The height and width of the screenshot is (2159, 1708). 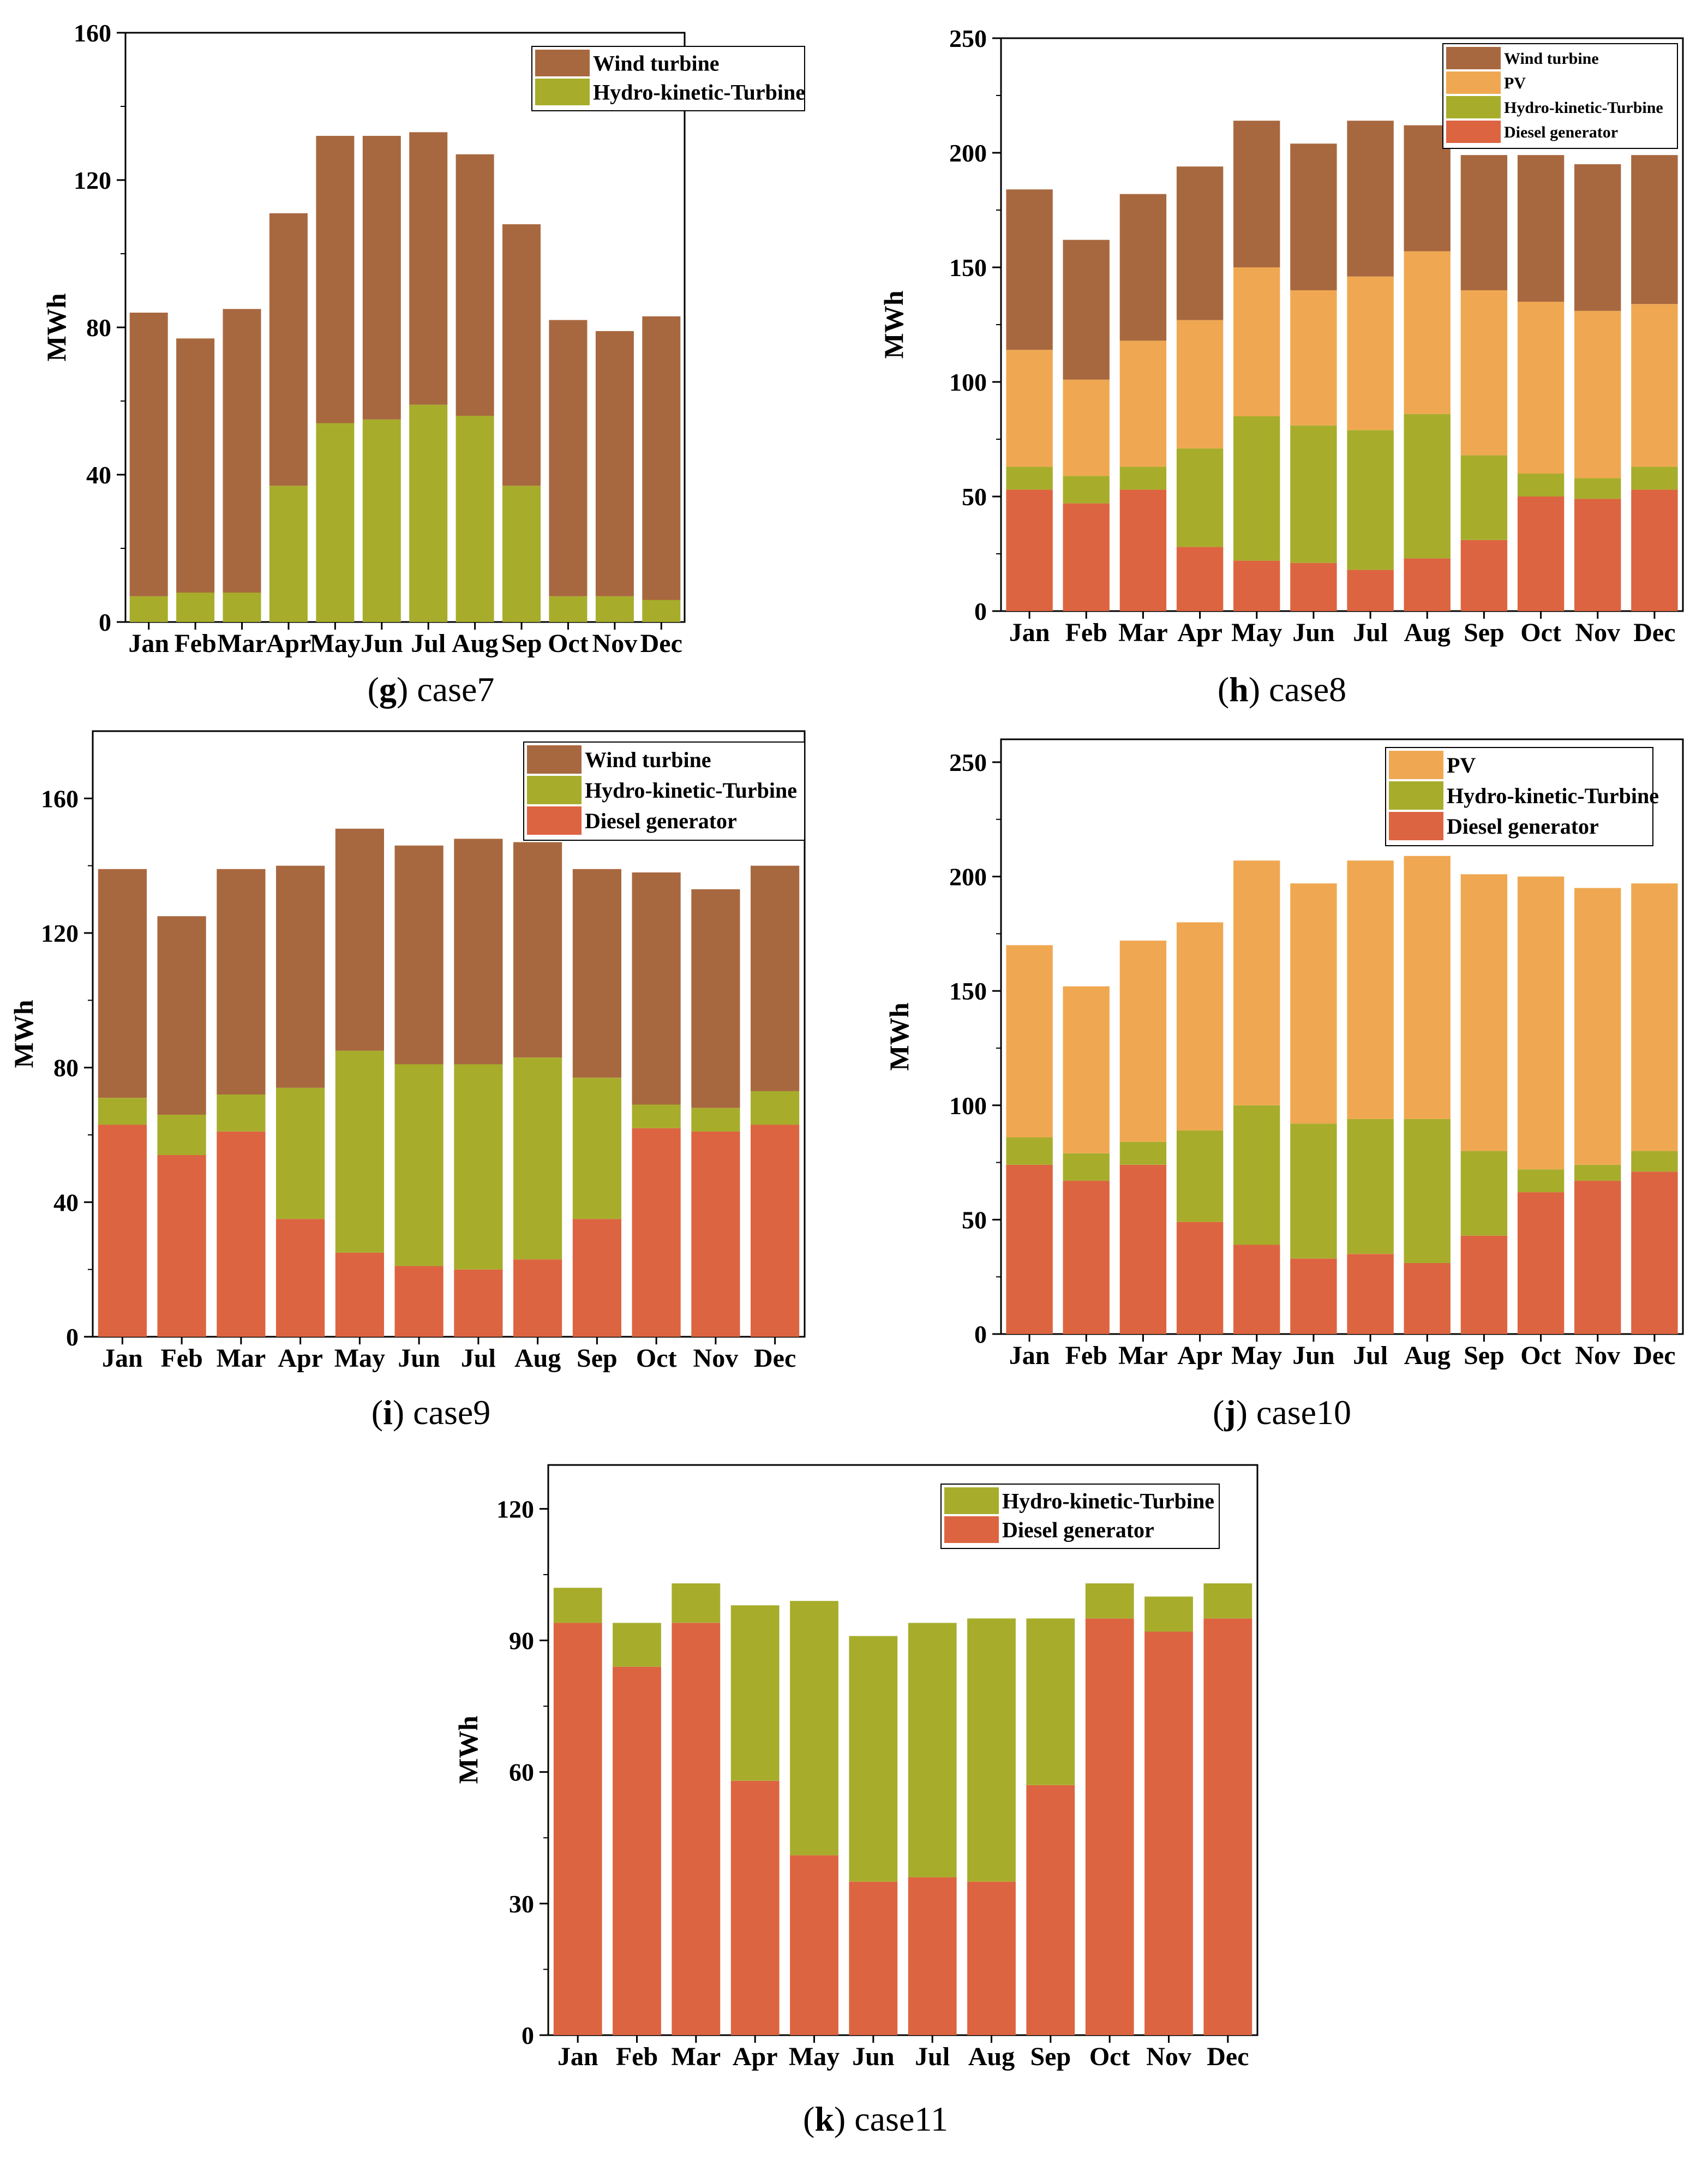 What do you see at coordinates (637, 2056) in the screenshot?
I see `x-tick-label: Feb` at bounding box center [637, 2056].